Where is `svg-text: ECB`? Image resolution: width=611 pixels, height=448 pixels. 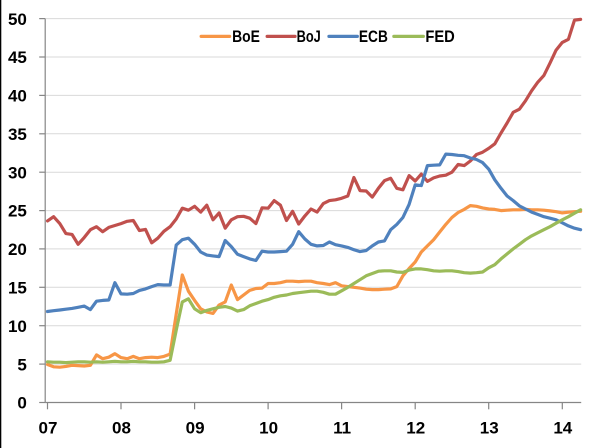 svg-text: ECB is located at coordinates (373, 36).